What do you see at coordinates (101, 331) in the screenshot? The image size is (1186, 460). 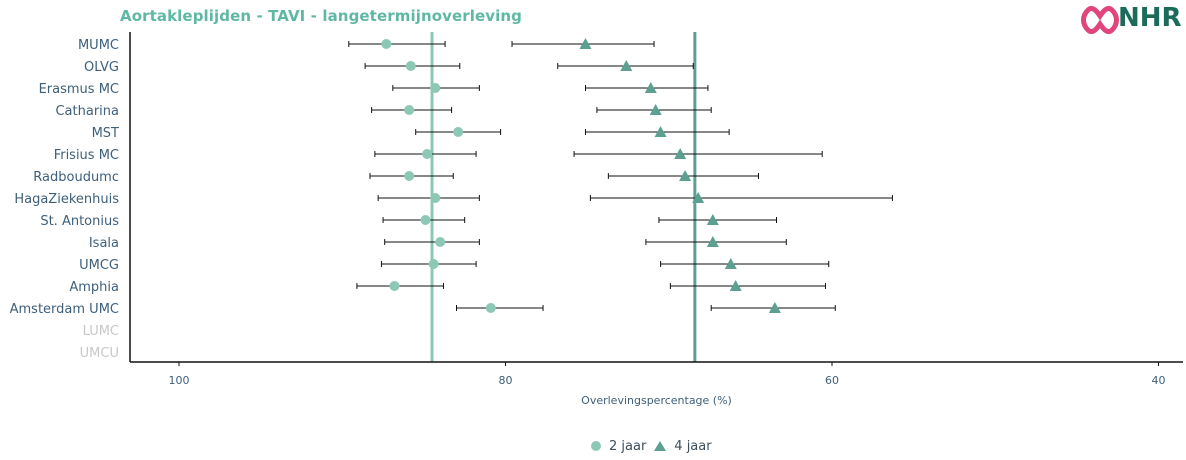 I see `y-label: LUMC` at bounding box center [101, 331].